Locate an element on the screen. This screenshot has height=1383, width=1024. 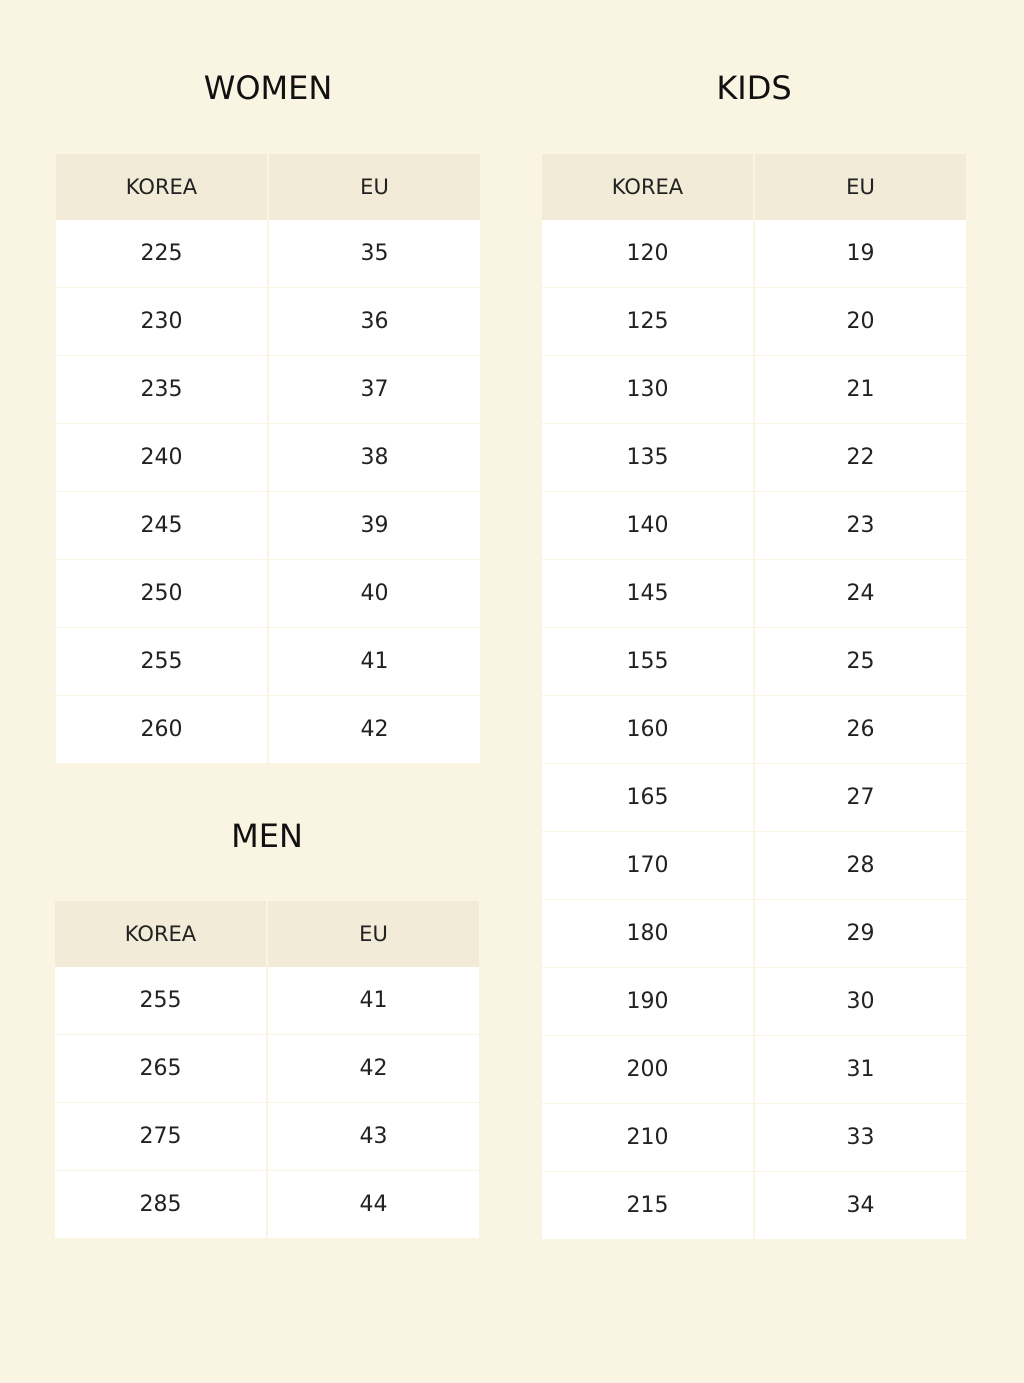
table-cell: 25 is located at coordinates (860, 661).